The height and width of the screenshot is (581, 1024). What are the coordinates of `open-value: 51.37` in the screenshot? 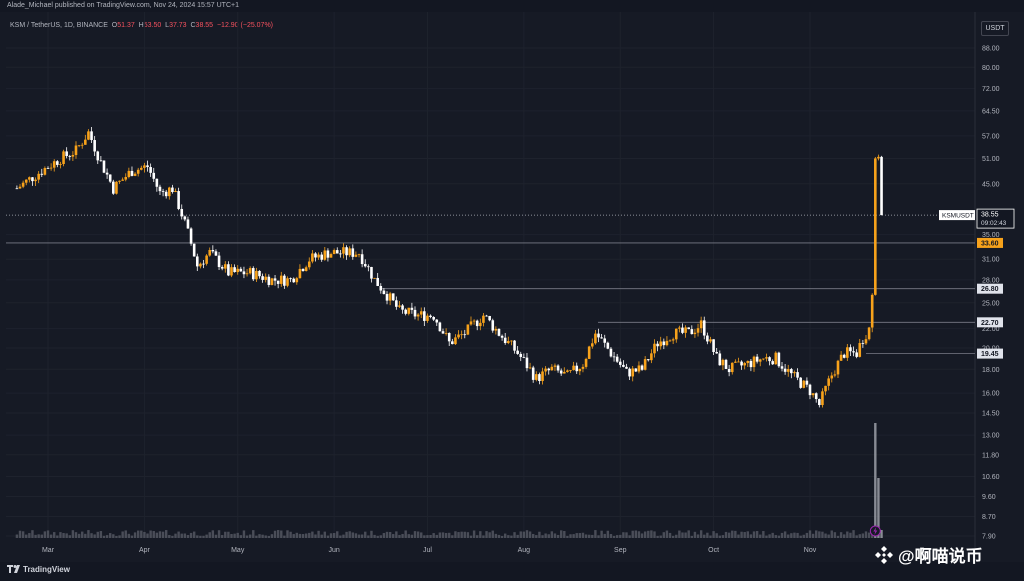 It's located at (126, 25).